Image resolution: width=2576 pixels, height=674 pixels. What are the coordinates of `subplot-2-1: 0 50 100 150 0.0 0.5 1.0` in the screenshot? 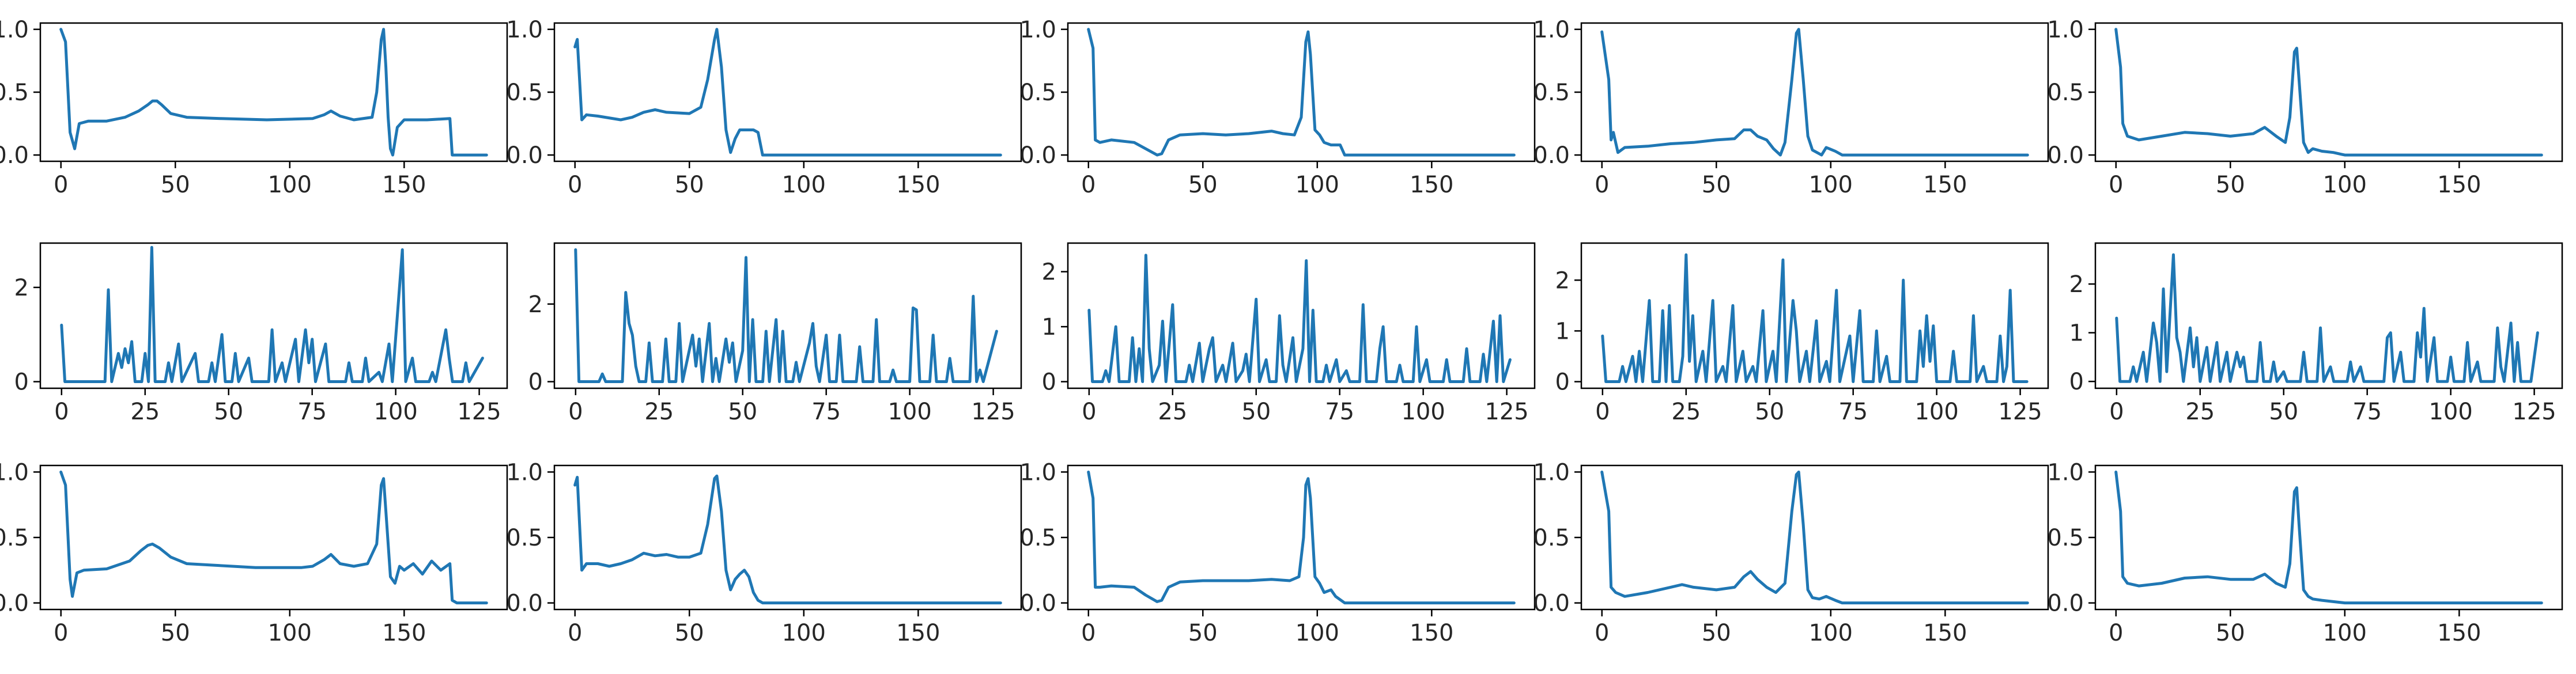 It's located at (764, 552).